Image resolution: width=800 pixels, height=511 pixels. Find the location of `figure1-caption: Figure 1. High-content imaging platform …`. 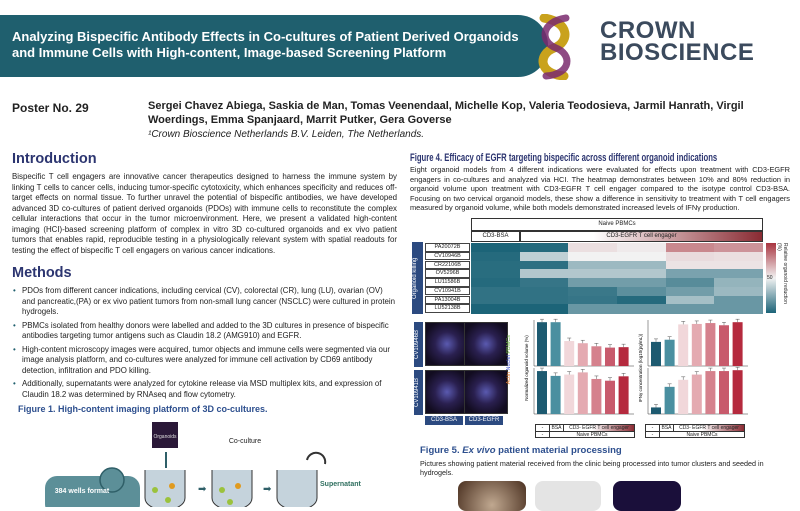

figure1-caption: Figure 1. High-content imaging platform … is located at coordinates (143, 409).